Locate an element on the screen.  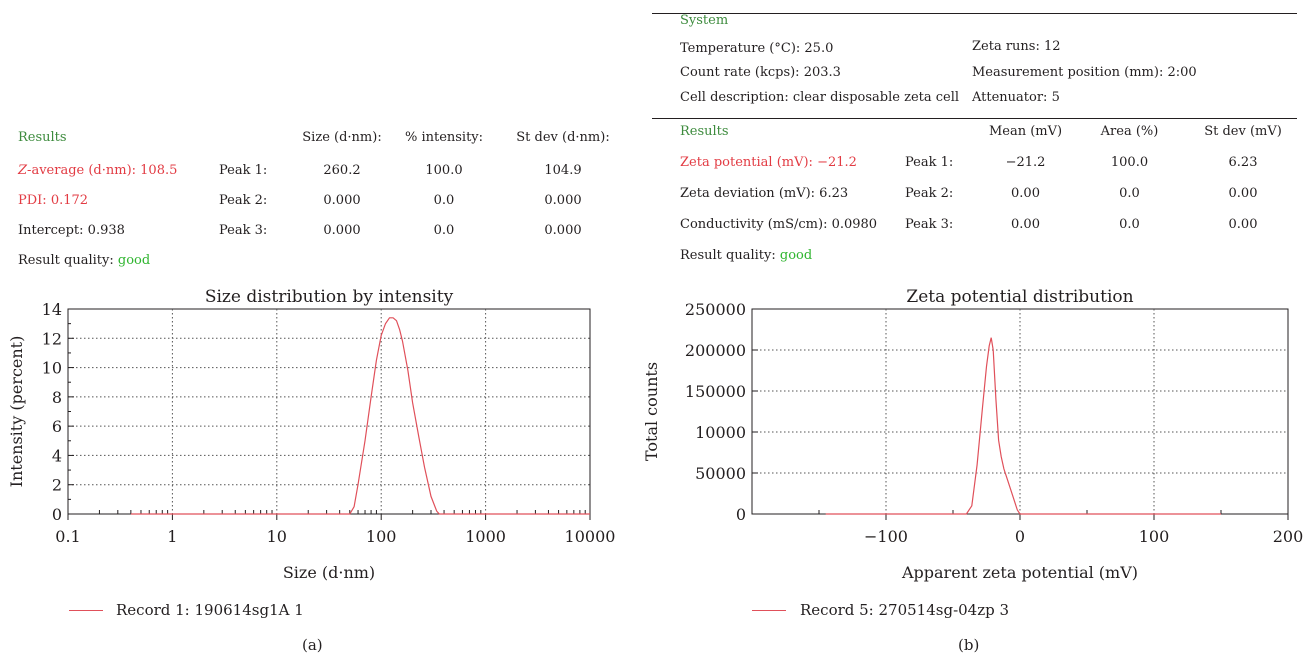
y-tick-label: 12 is located at coordinates (52, 338).